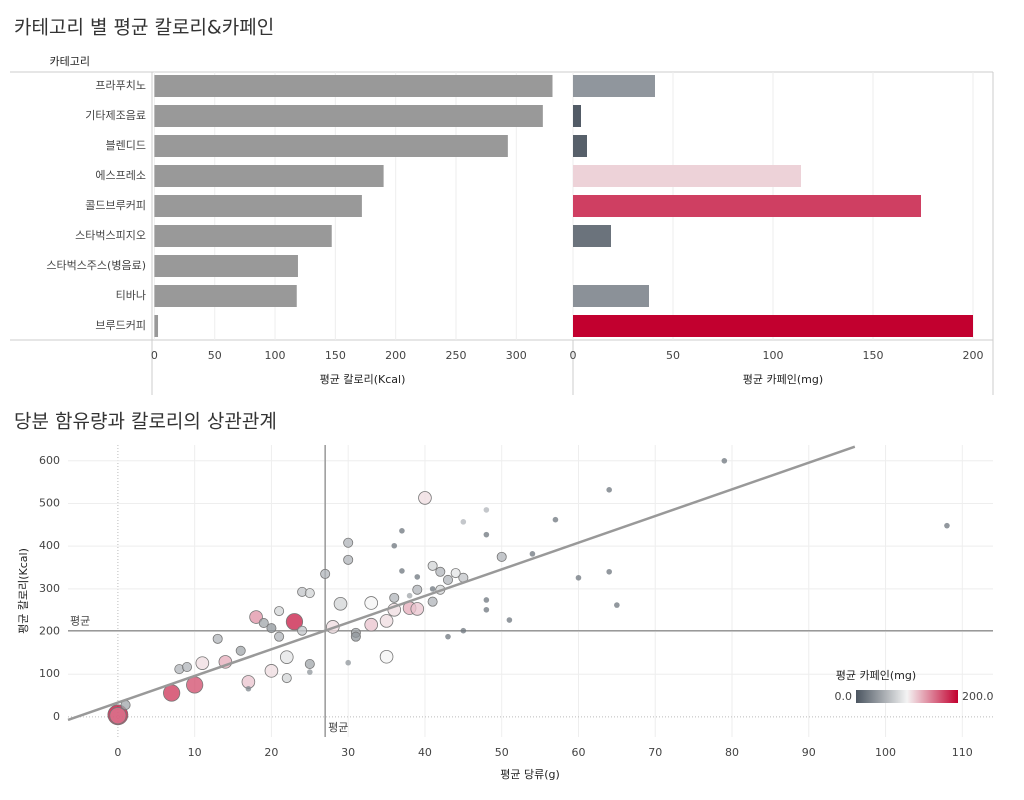 The width and height of the screenshot is (1024, 800). I want to click on y-tick-label: 400, so click(49, 545).